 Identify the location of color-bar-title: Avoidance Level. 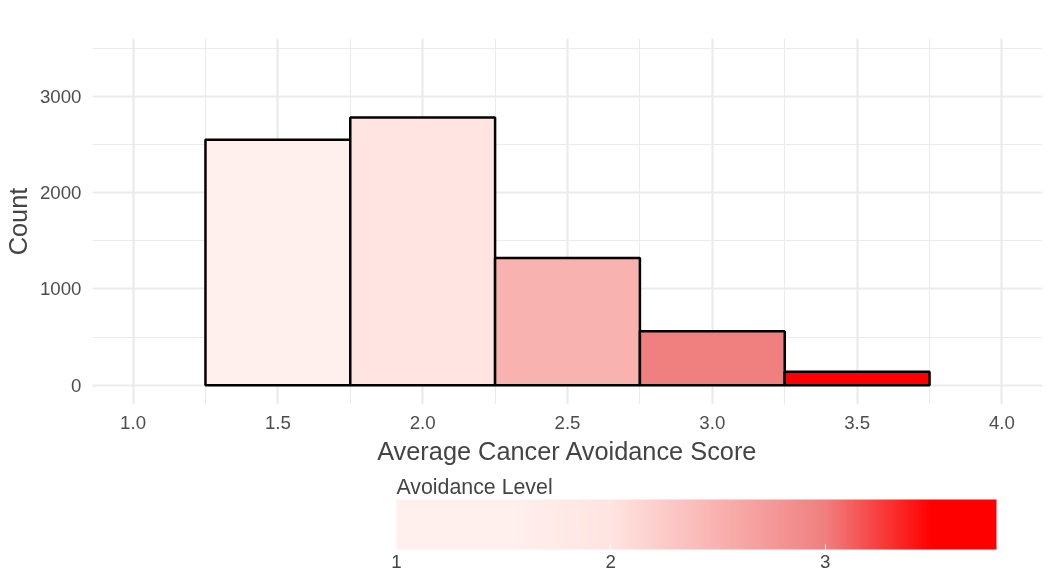
(474, 486).